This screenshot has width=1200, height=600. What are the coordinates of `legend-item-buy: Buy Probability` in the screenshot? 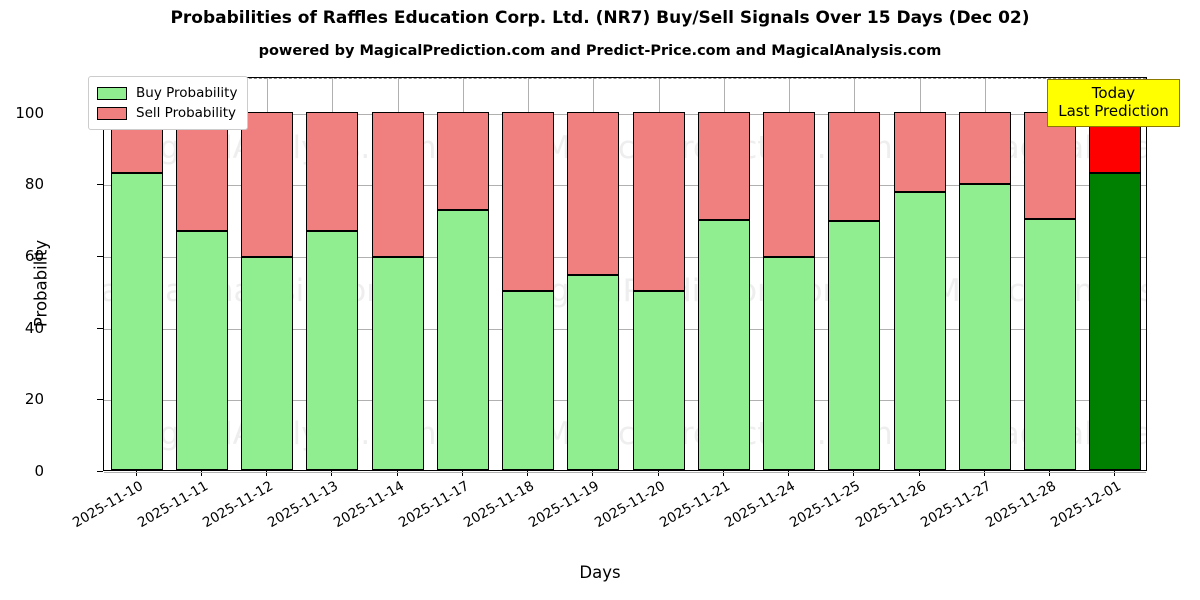 It's located at (167, 93).